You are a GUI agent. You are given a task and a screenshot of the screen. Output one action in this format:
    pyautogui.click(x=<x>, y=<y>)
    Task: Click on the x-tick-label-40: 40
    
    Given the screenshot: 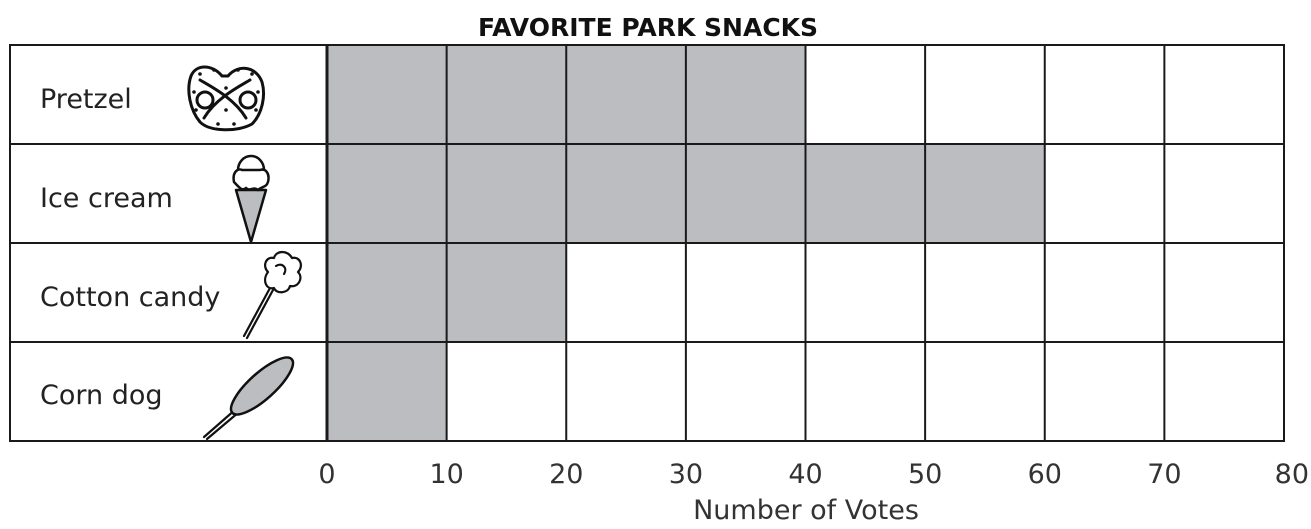 What is the action you would take?
    pyautogui.click(x=805, y=474)
    